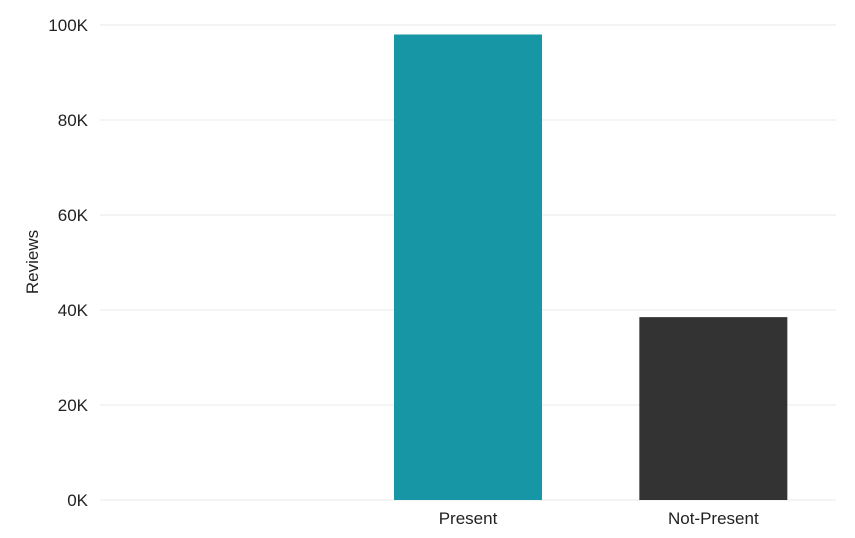 The width and height of the screenshot is (855, 538). Describe the element at coordinates (77, 500) in the screenshot. I see `y-tick-label: 0K` at that location.